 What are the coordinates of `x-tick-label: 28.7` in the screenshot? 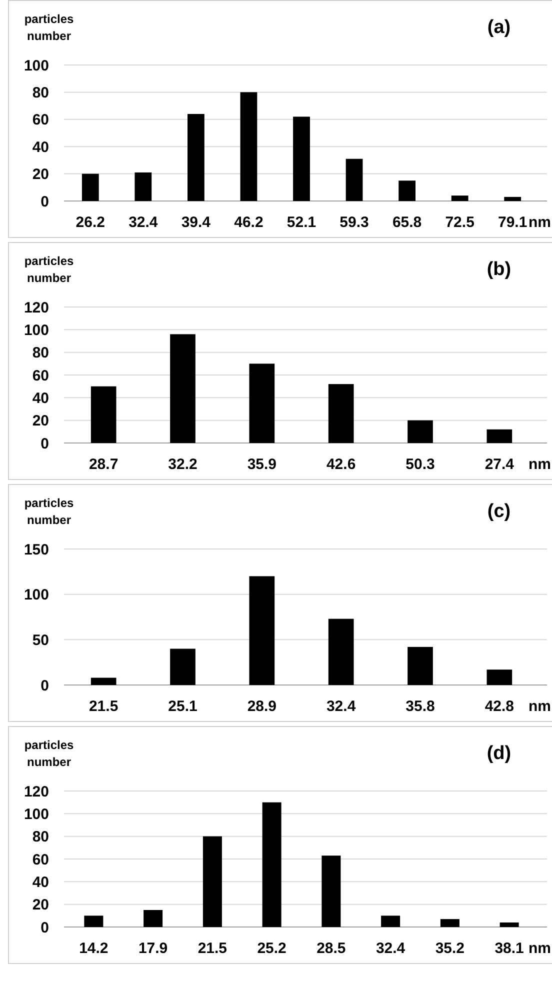 It's located at (103, 464).